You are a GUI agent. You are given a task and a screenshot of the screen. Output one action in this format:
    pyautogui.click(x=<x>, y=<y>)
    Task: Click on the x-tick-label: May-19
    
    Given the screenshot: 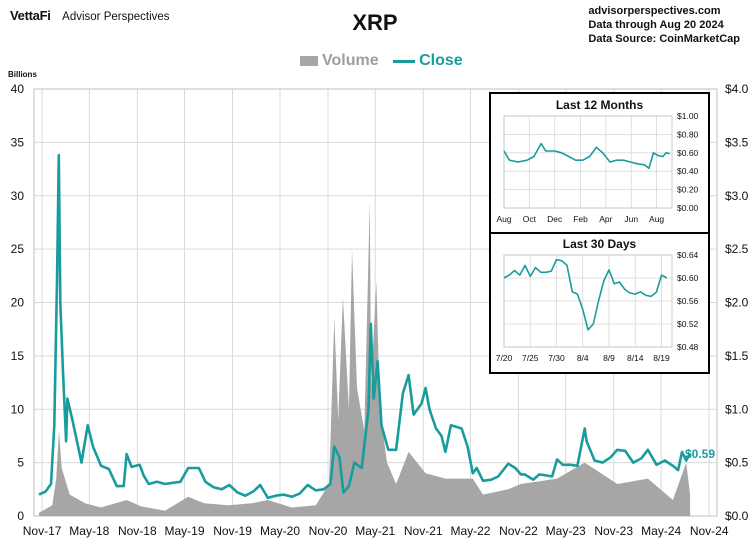 What is the action you would take?
    pyautogui.click(x=185, y=531)
    